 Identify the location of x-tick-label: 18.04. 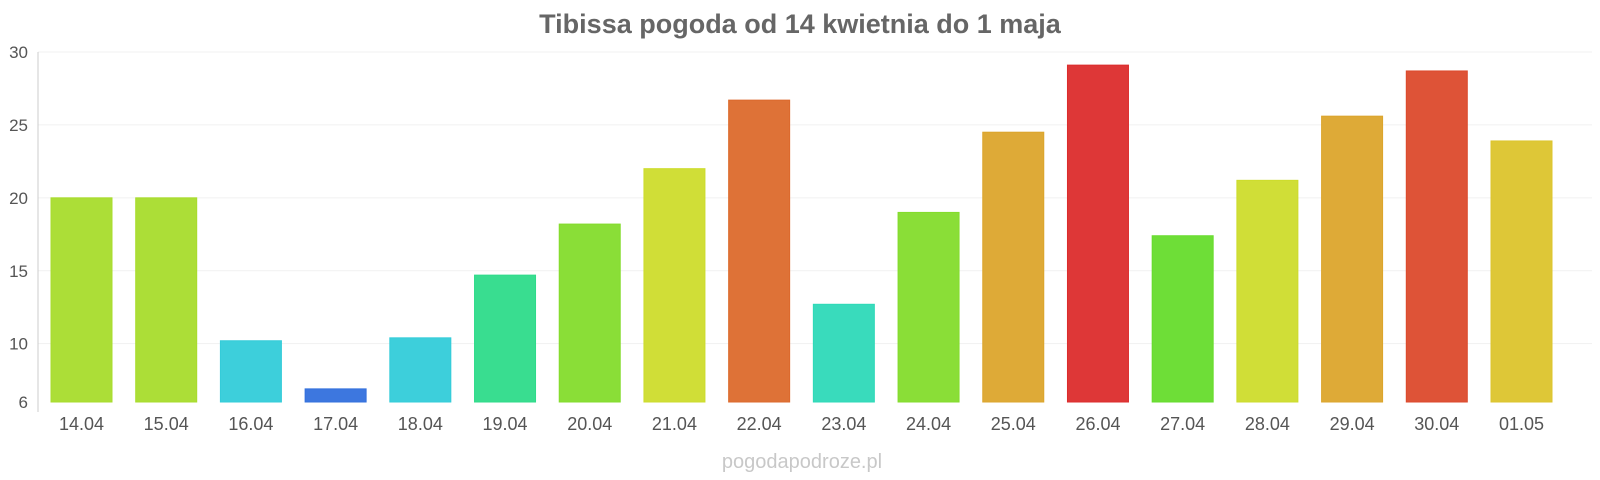
(420, 424).